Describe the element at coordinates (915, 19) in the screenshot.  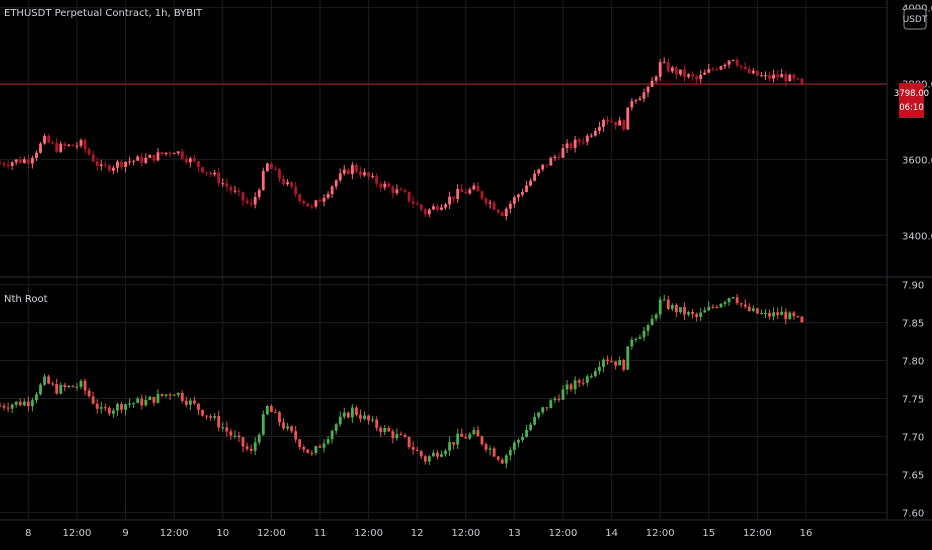
I see `currency-button: USDT` at that location.